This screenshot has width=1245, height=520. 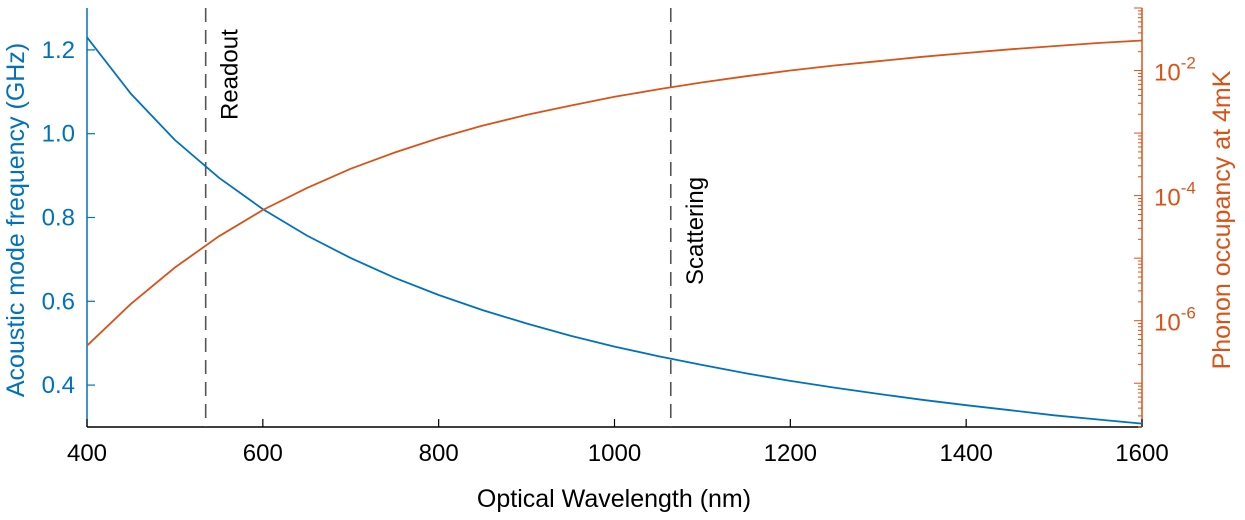 What do you see at coordinates (263, 453) in the screenshot?
I see `x-tick-label: 600` at bounding box center [263, 453].